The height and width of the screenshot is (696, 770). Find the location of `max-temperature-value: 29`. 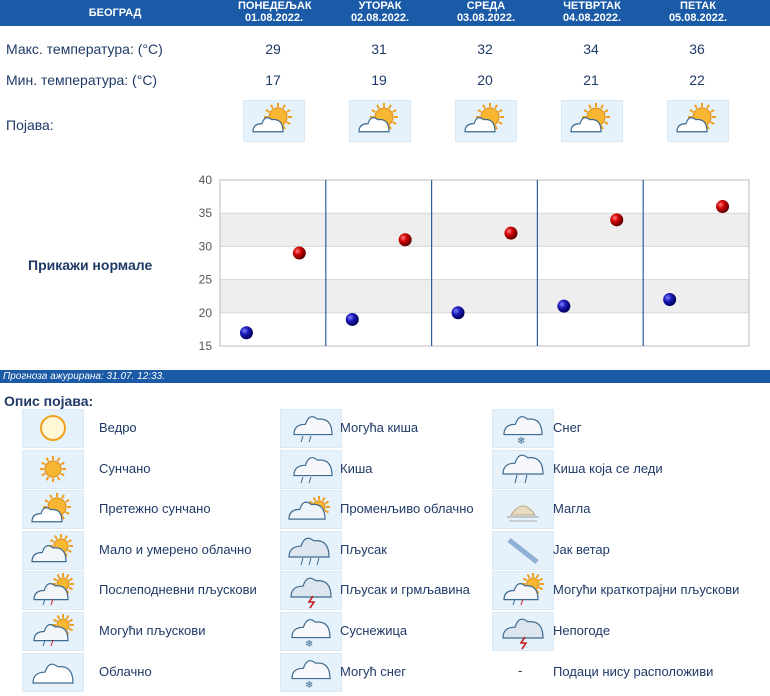

max-temperature-value: 29 is located at coordinates (273, 49).